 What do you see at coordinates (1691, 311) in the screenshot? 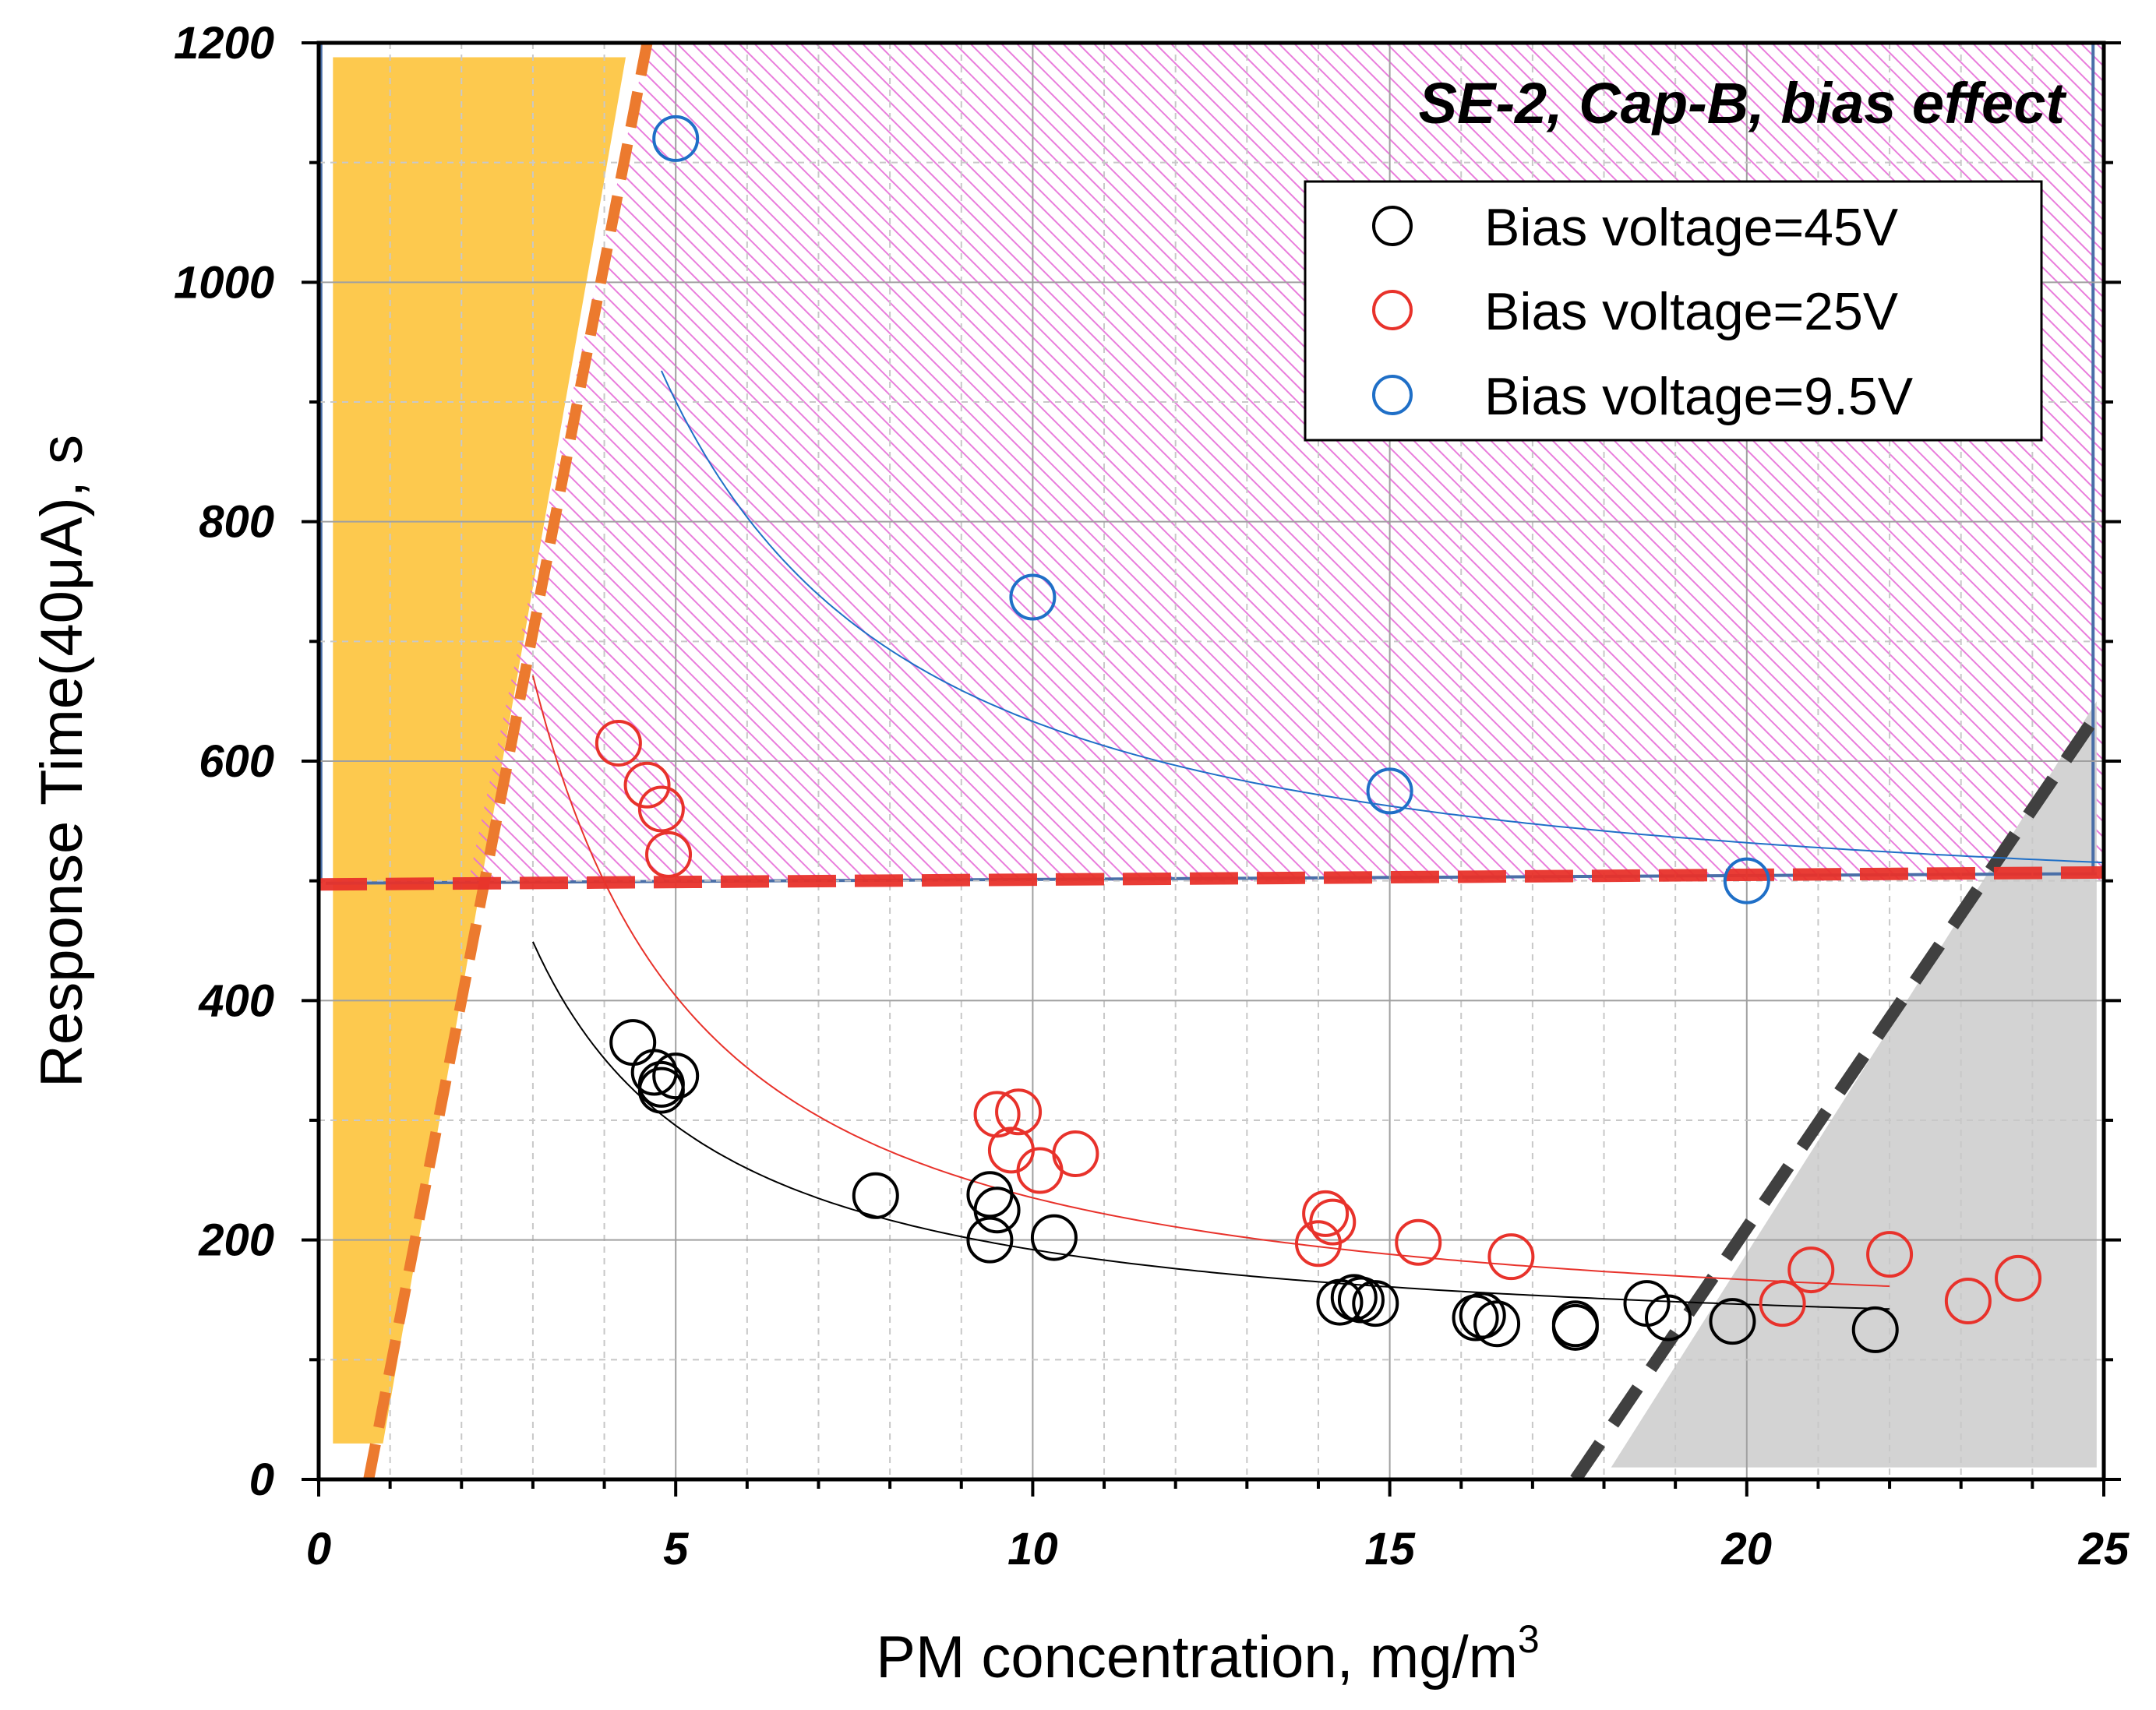
I see `legend-label-25v: Bias voltage=25V` at bounding box center [1691, 311].